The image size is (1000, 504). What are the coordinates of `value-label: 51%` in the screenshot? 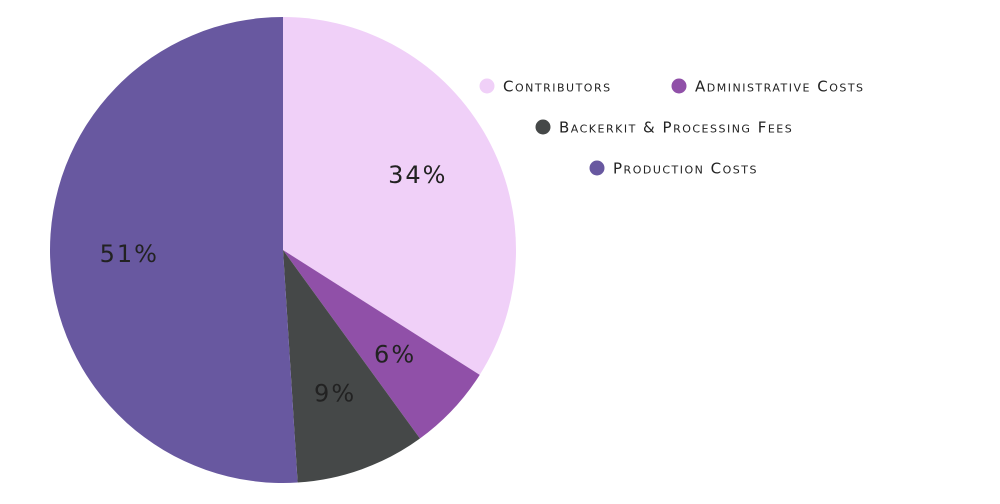 It's located at (129, 254).